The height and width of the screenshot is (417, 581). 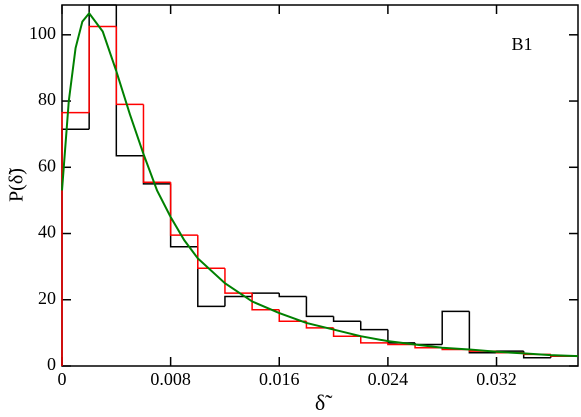 I want to click on y-tick-label: 20, so click(x=47, y=298).